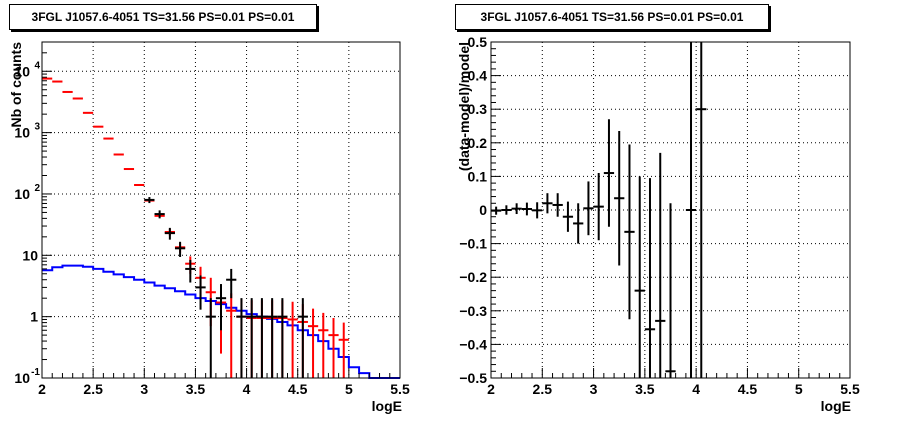  Describe the element at coordinates (35, 372) in the screenshot. I see `left-y-tick-exponent: -1` at that location.